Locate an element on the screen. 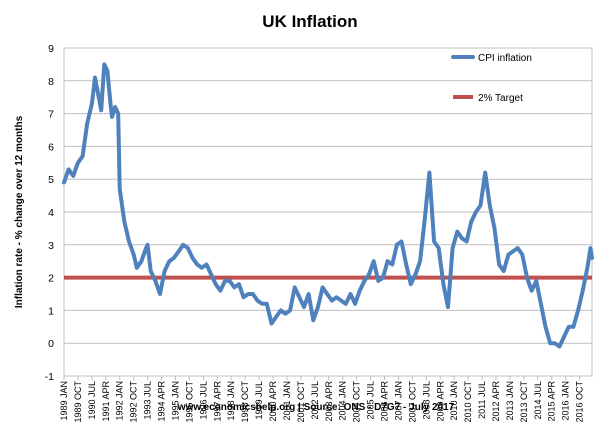 The image size is (600, 433). x-tick-label: 2010 JAN is located at coordinates (454, 401).